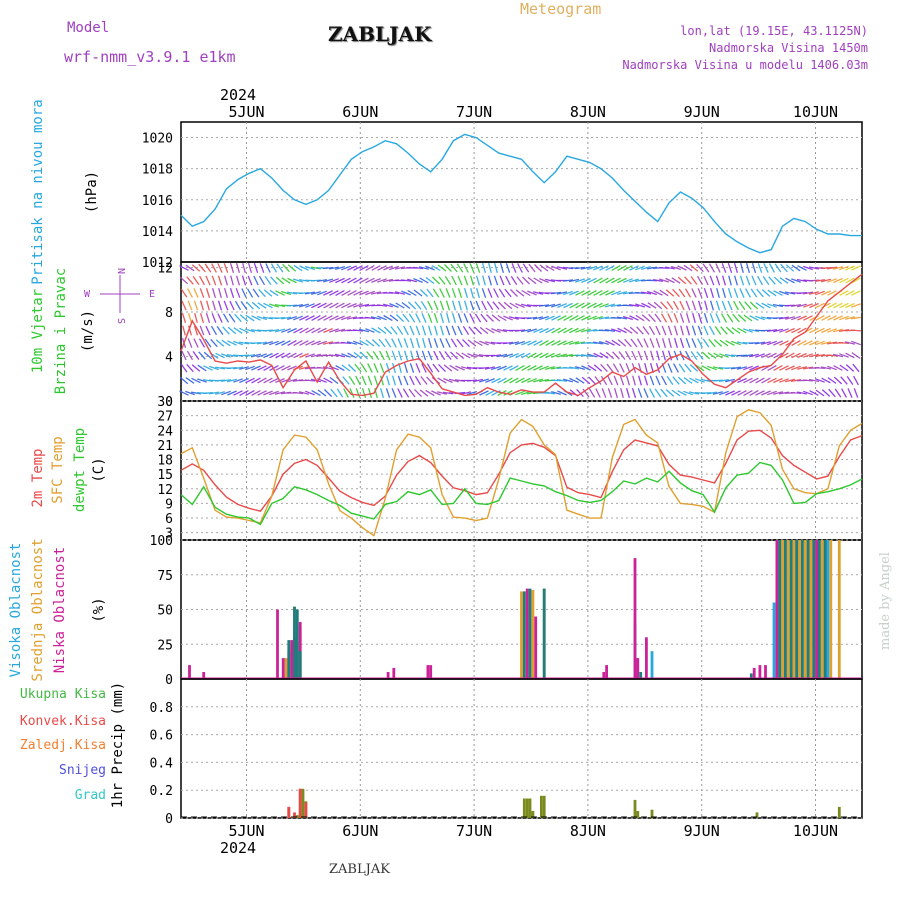 This screenshot has height=900, width=900. Describe the element at coordinates (165, 490) in the screenshot. I see `y-tick-label: 12` at that location.